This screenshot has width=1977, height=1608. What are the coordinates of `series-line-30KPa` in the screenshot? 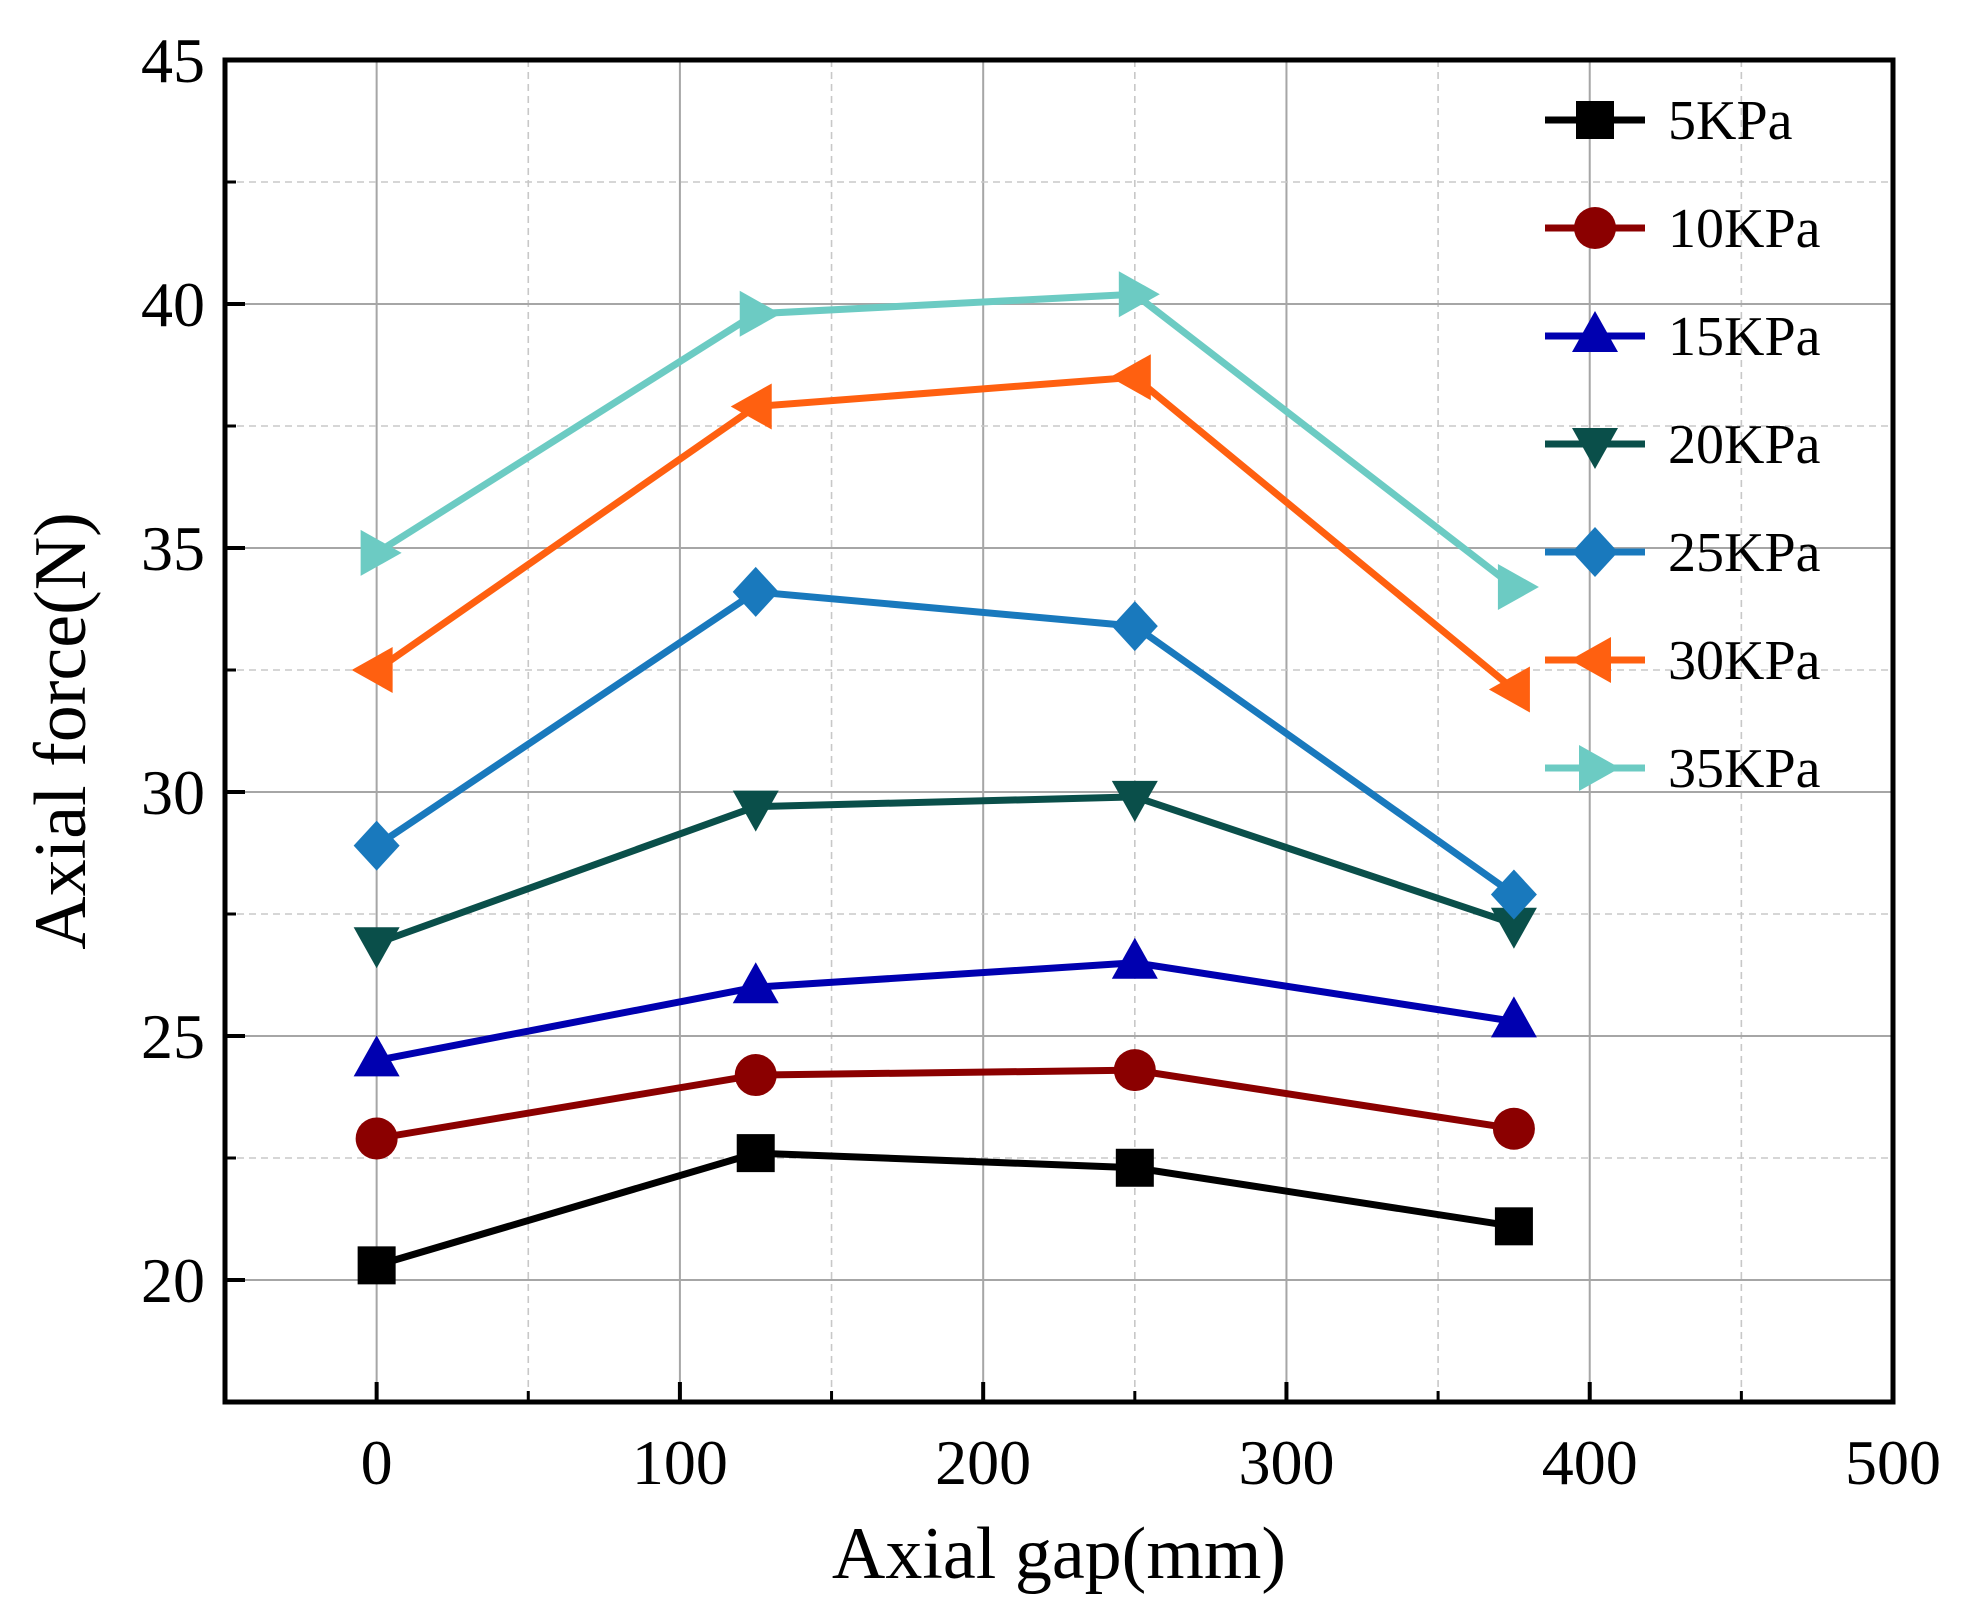 It's located at (945, 533).